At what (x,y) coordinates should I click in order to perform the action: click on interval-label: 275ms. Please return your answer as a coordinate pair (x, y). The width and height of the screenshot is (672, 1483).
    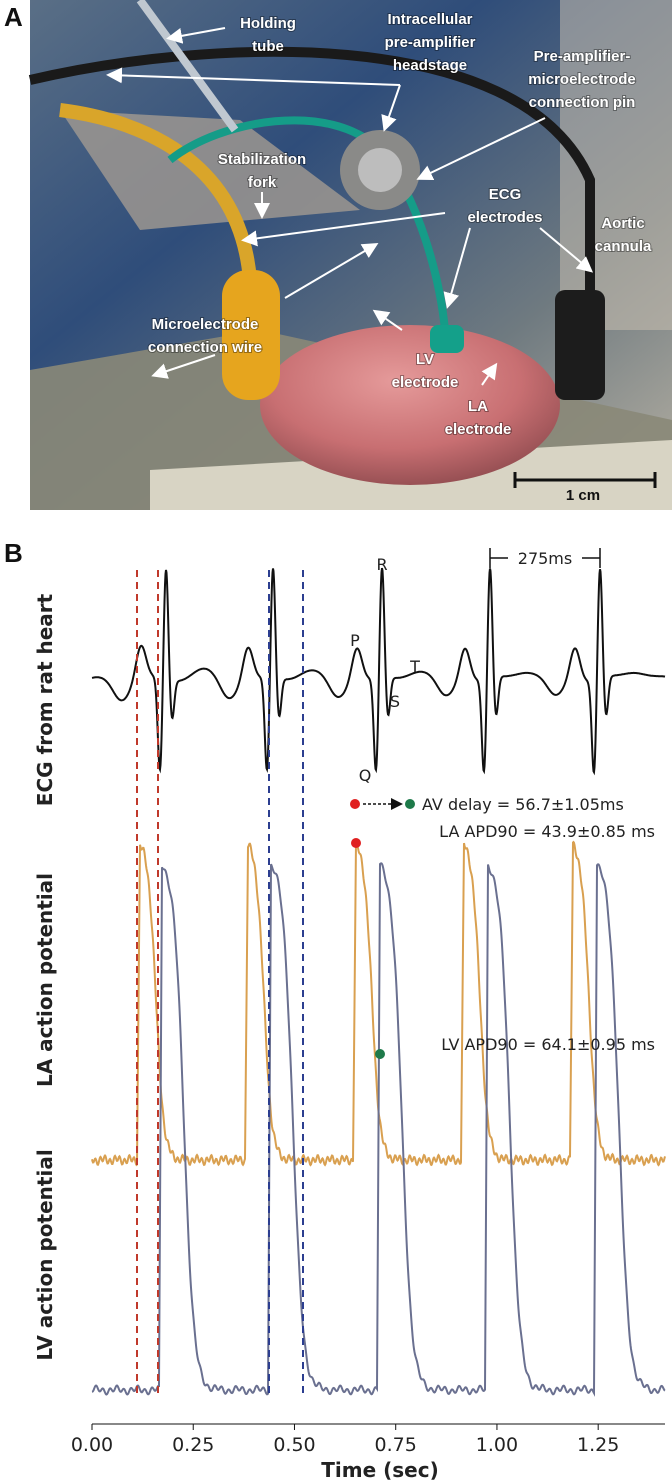
    Looking at the image, I should click on (545, 558).